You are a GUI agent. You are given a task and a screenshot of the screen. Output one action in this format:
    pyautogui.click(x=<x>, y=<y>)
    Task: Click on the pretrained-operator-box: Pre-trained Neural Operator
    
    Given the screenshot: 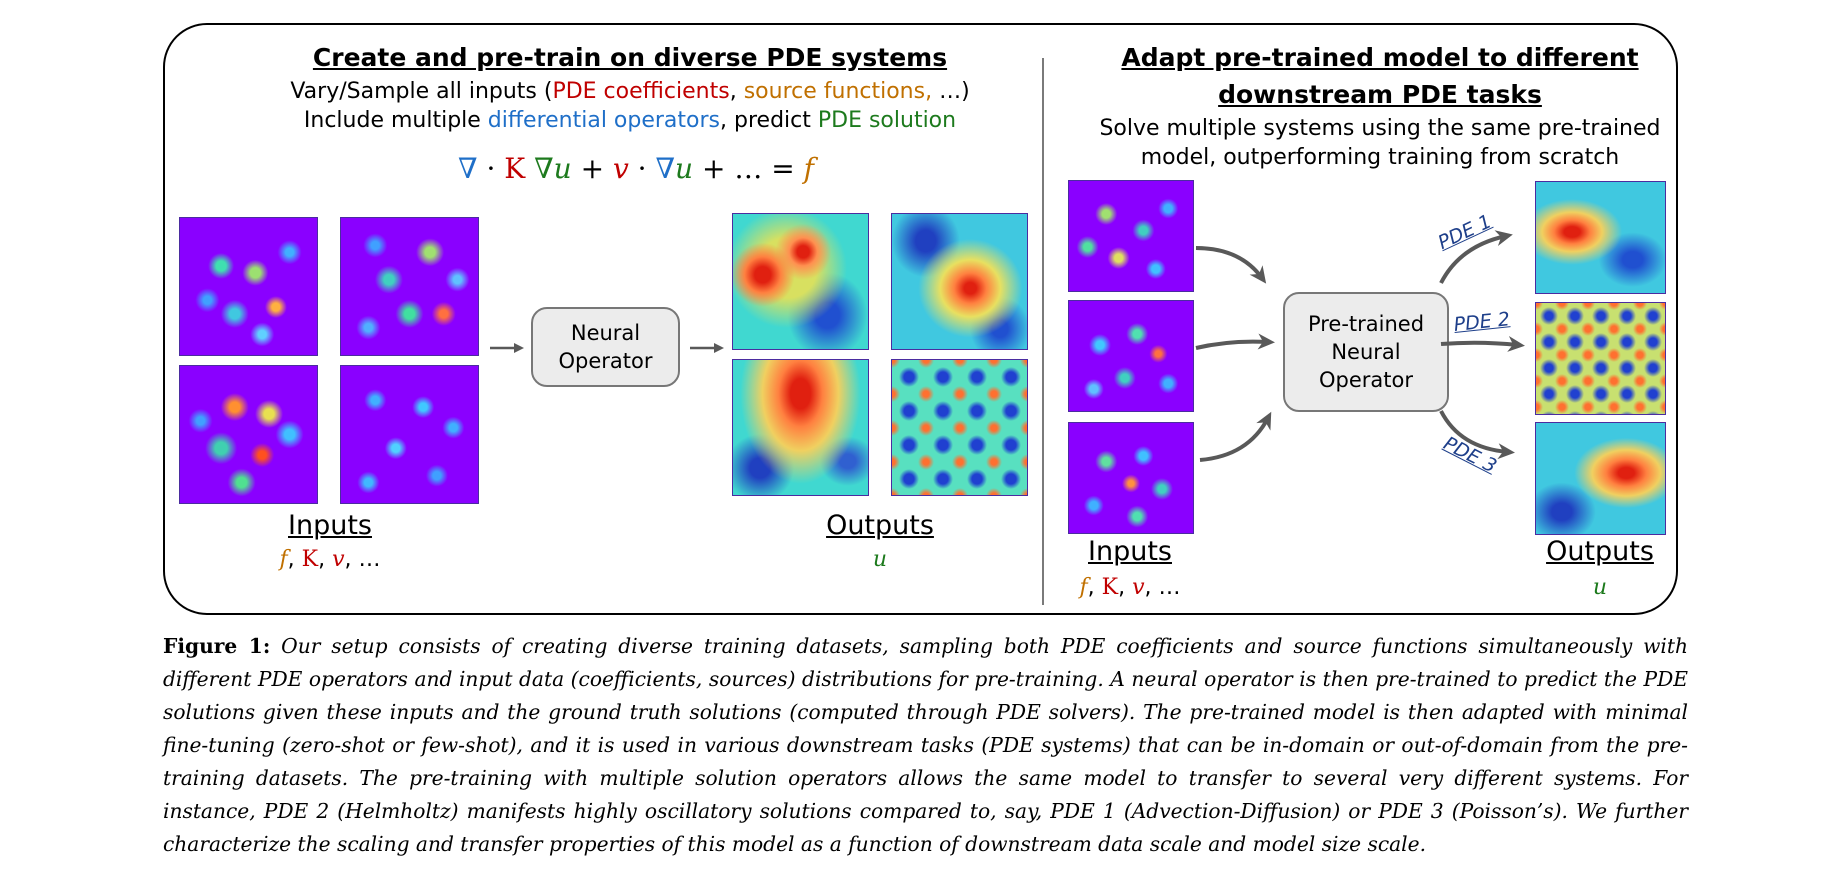 What is the action you would take?
    pyautogui.click(x=1366, y=352)
    